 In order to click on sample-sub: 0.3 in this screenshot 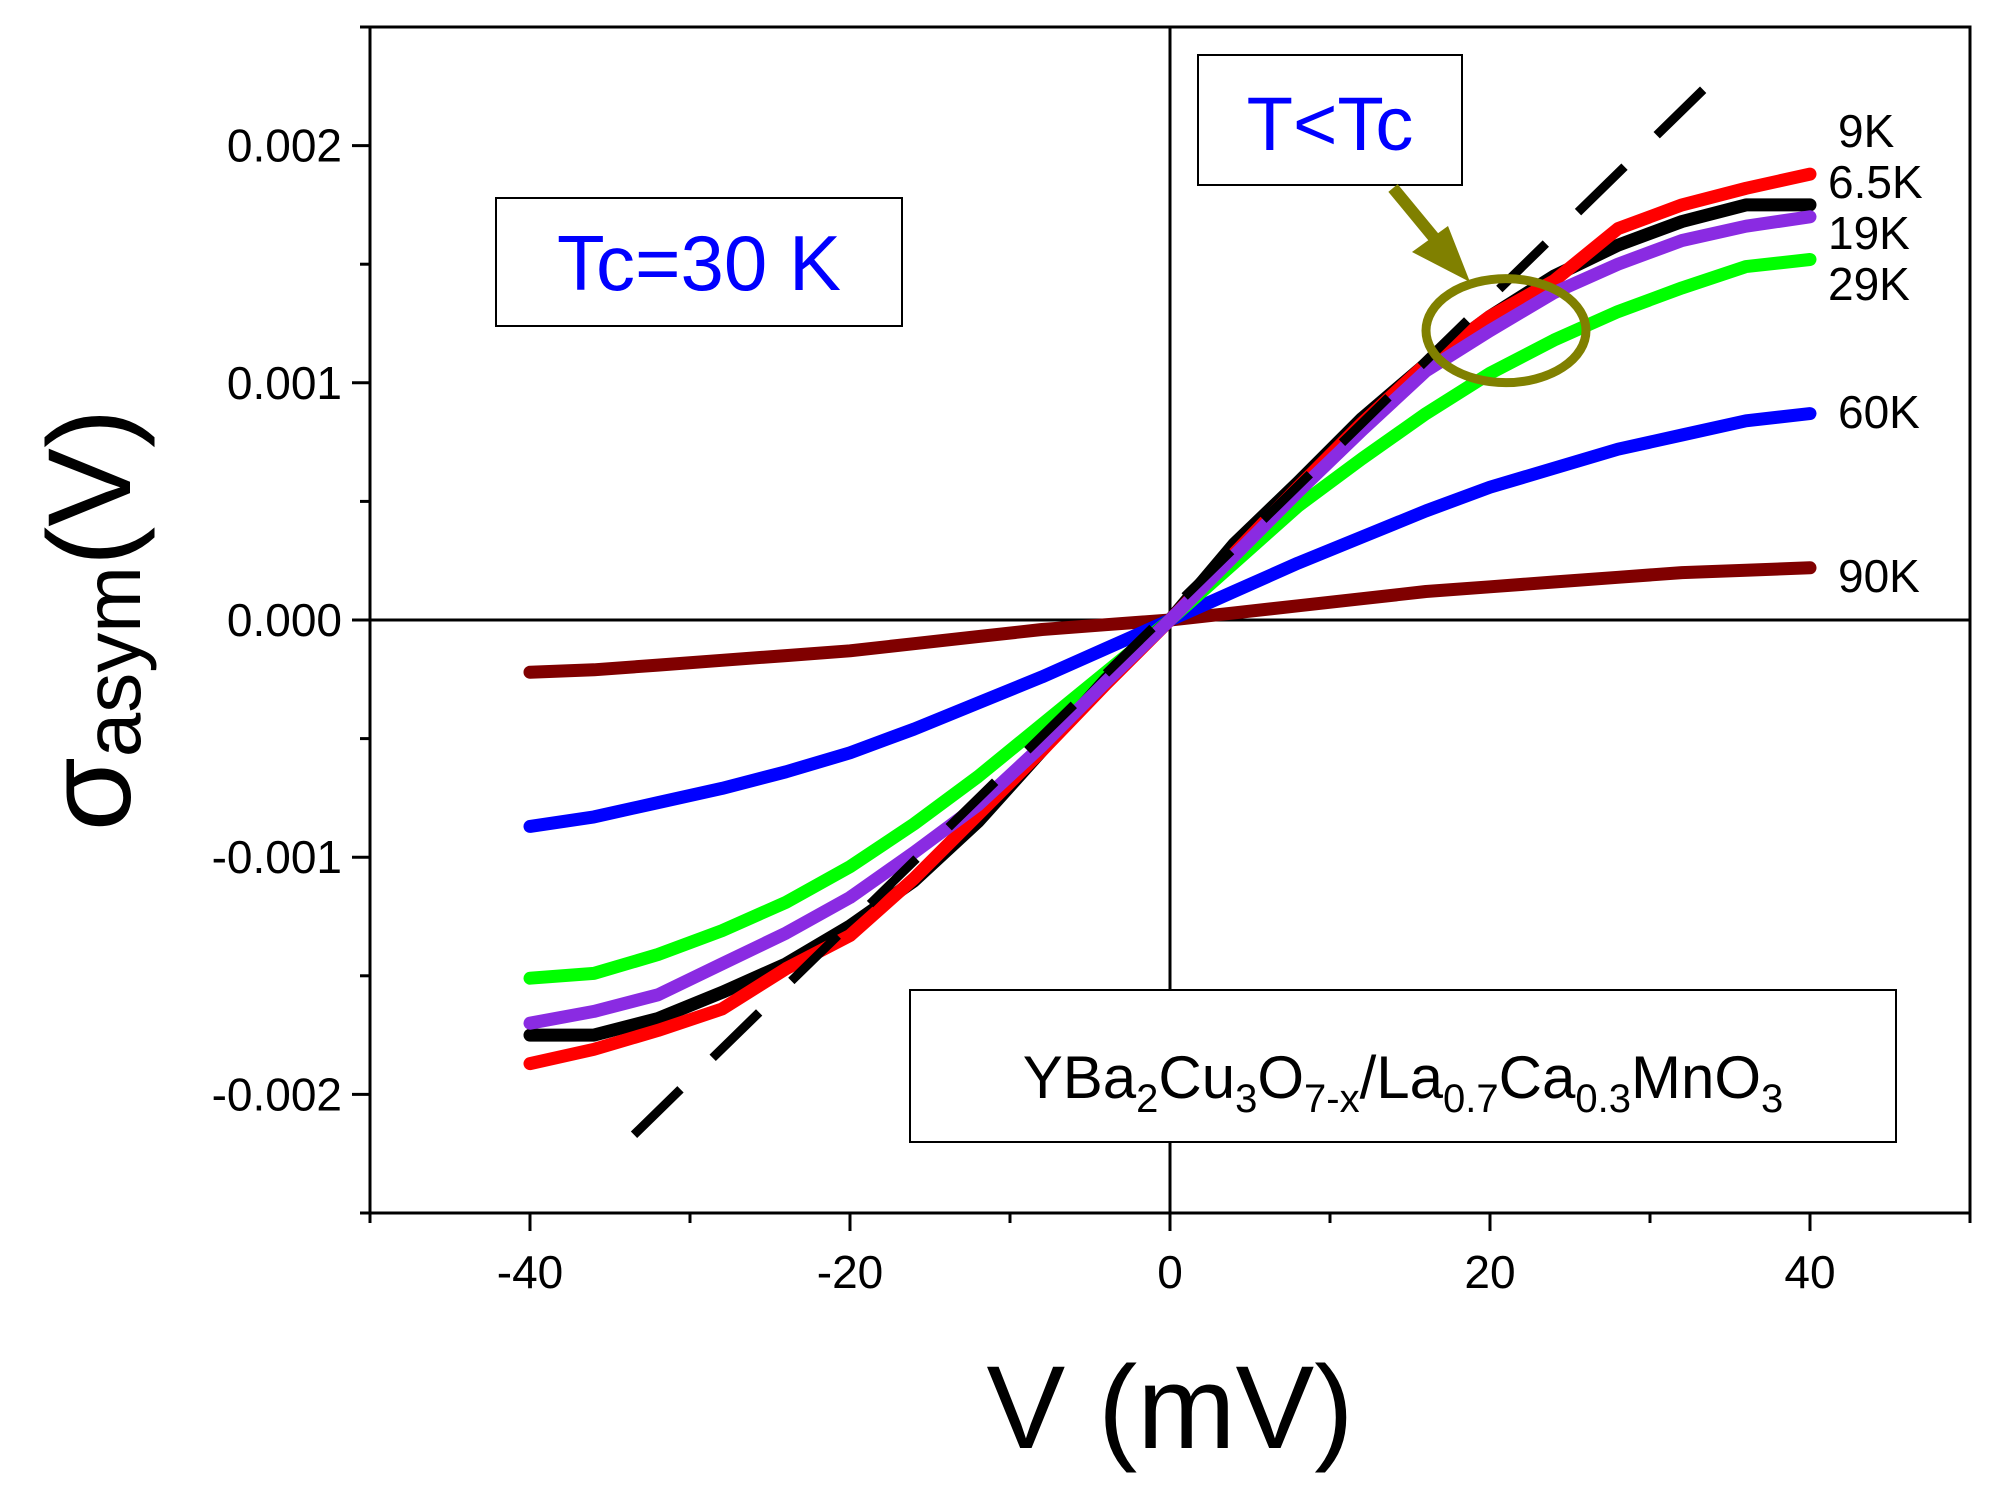, I will do `click(1603, 1099)`.